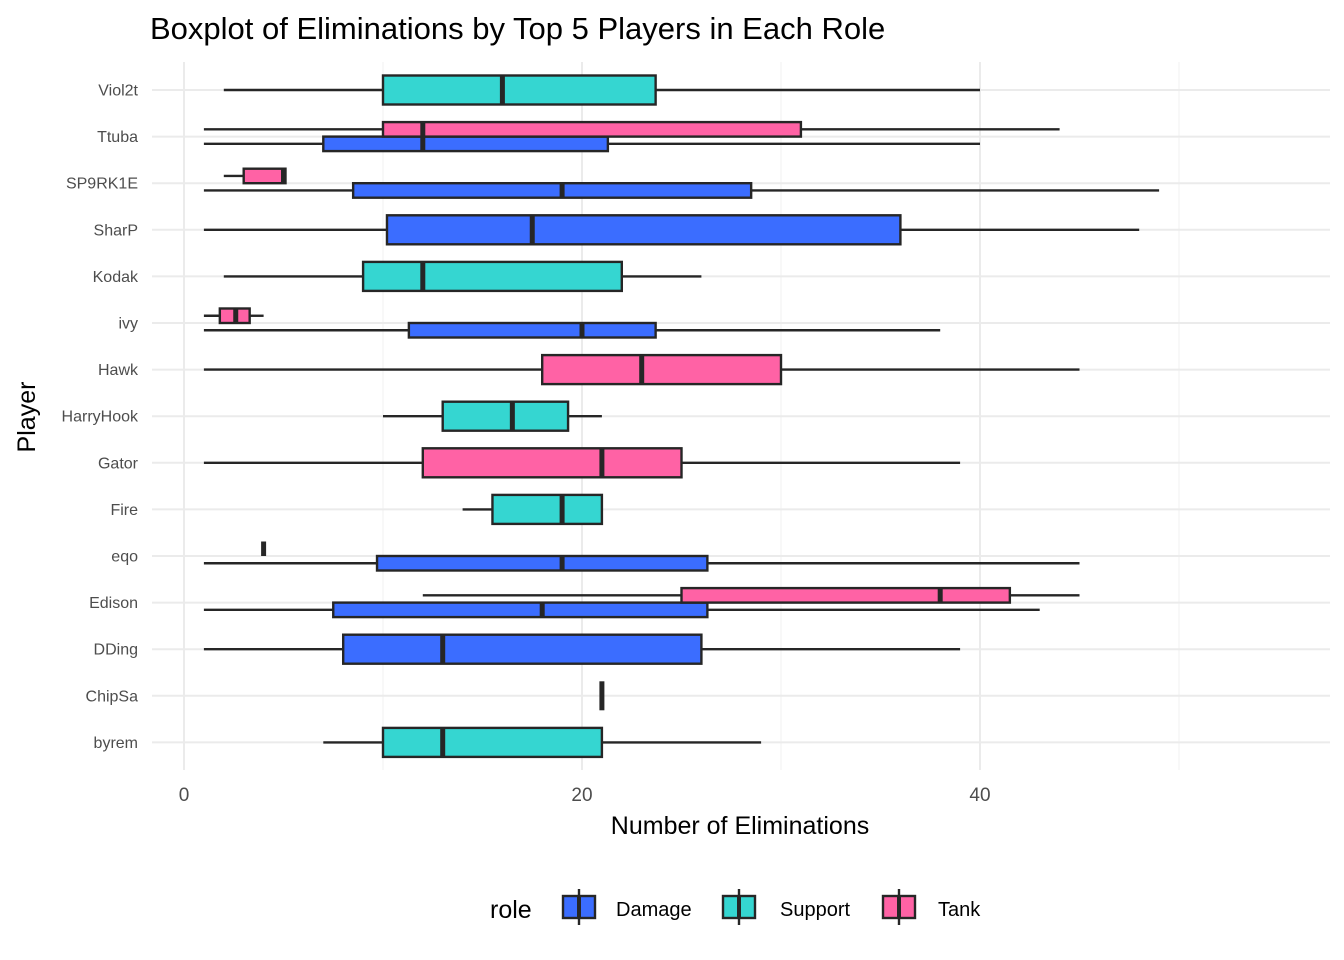 The width and height of the screenshot is (1344, 960). I want to click on x-tick-labels: 0 20 40, so click(585, 795).